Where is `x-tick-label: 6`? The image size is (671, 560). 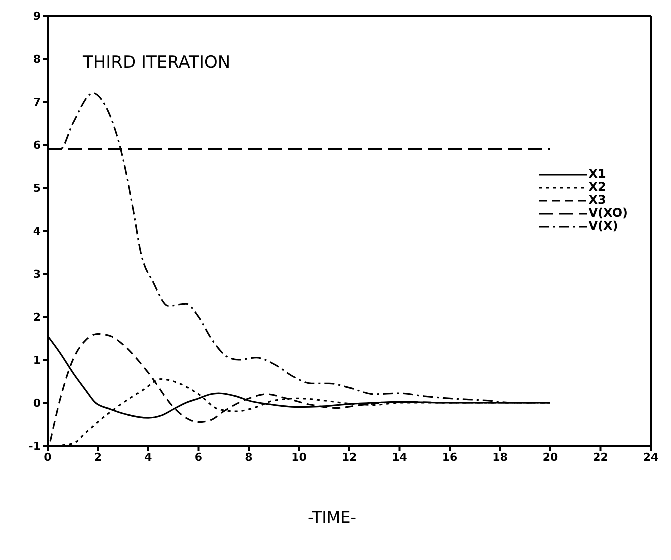
x-tick-label: 6 is located at coordinates (198, 457).